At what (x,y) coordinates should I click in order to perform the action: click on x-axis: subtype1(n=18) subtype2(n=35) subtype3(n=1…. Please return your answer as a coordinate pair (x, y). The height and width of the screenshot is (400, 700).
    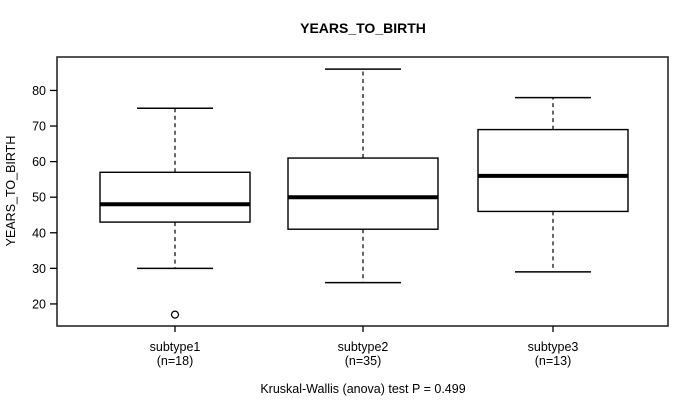
    Looking at the image, I should click on (364, 347).